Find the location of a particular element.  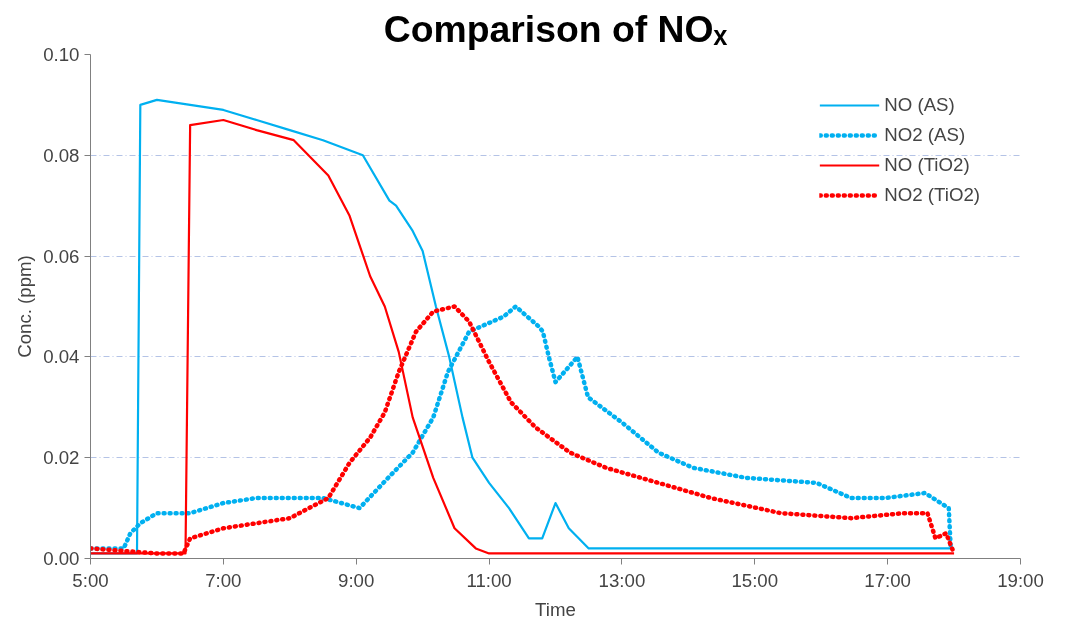

x-tick-label: 19:00 is located at coordinates (1020, 580).